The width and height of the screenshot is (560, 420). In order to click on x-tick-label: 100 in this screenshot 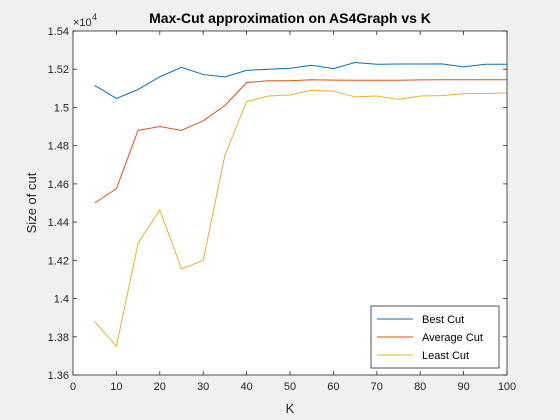, I will do `click(507, 387)`.